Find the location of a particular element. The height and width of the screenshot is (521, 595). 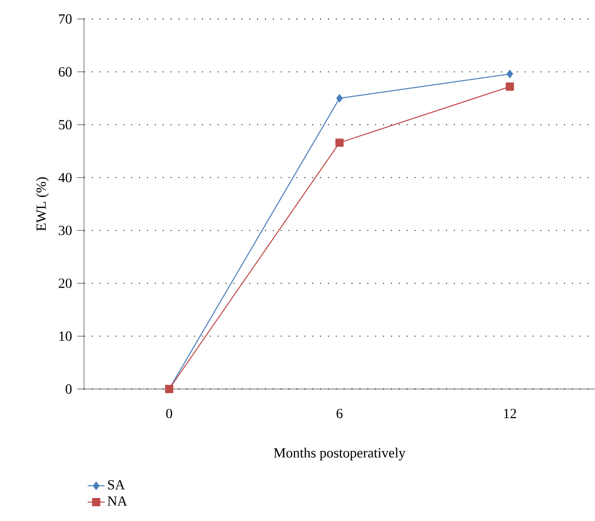

y-tick-label: 50 is located at coordinates (65, 125).